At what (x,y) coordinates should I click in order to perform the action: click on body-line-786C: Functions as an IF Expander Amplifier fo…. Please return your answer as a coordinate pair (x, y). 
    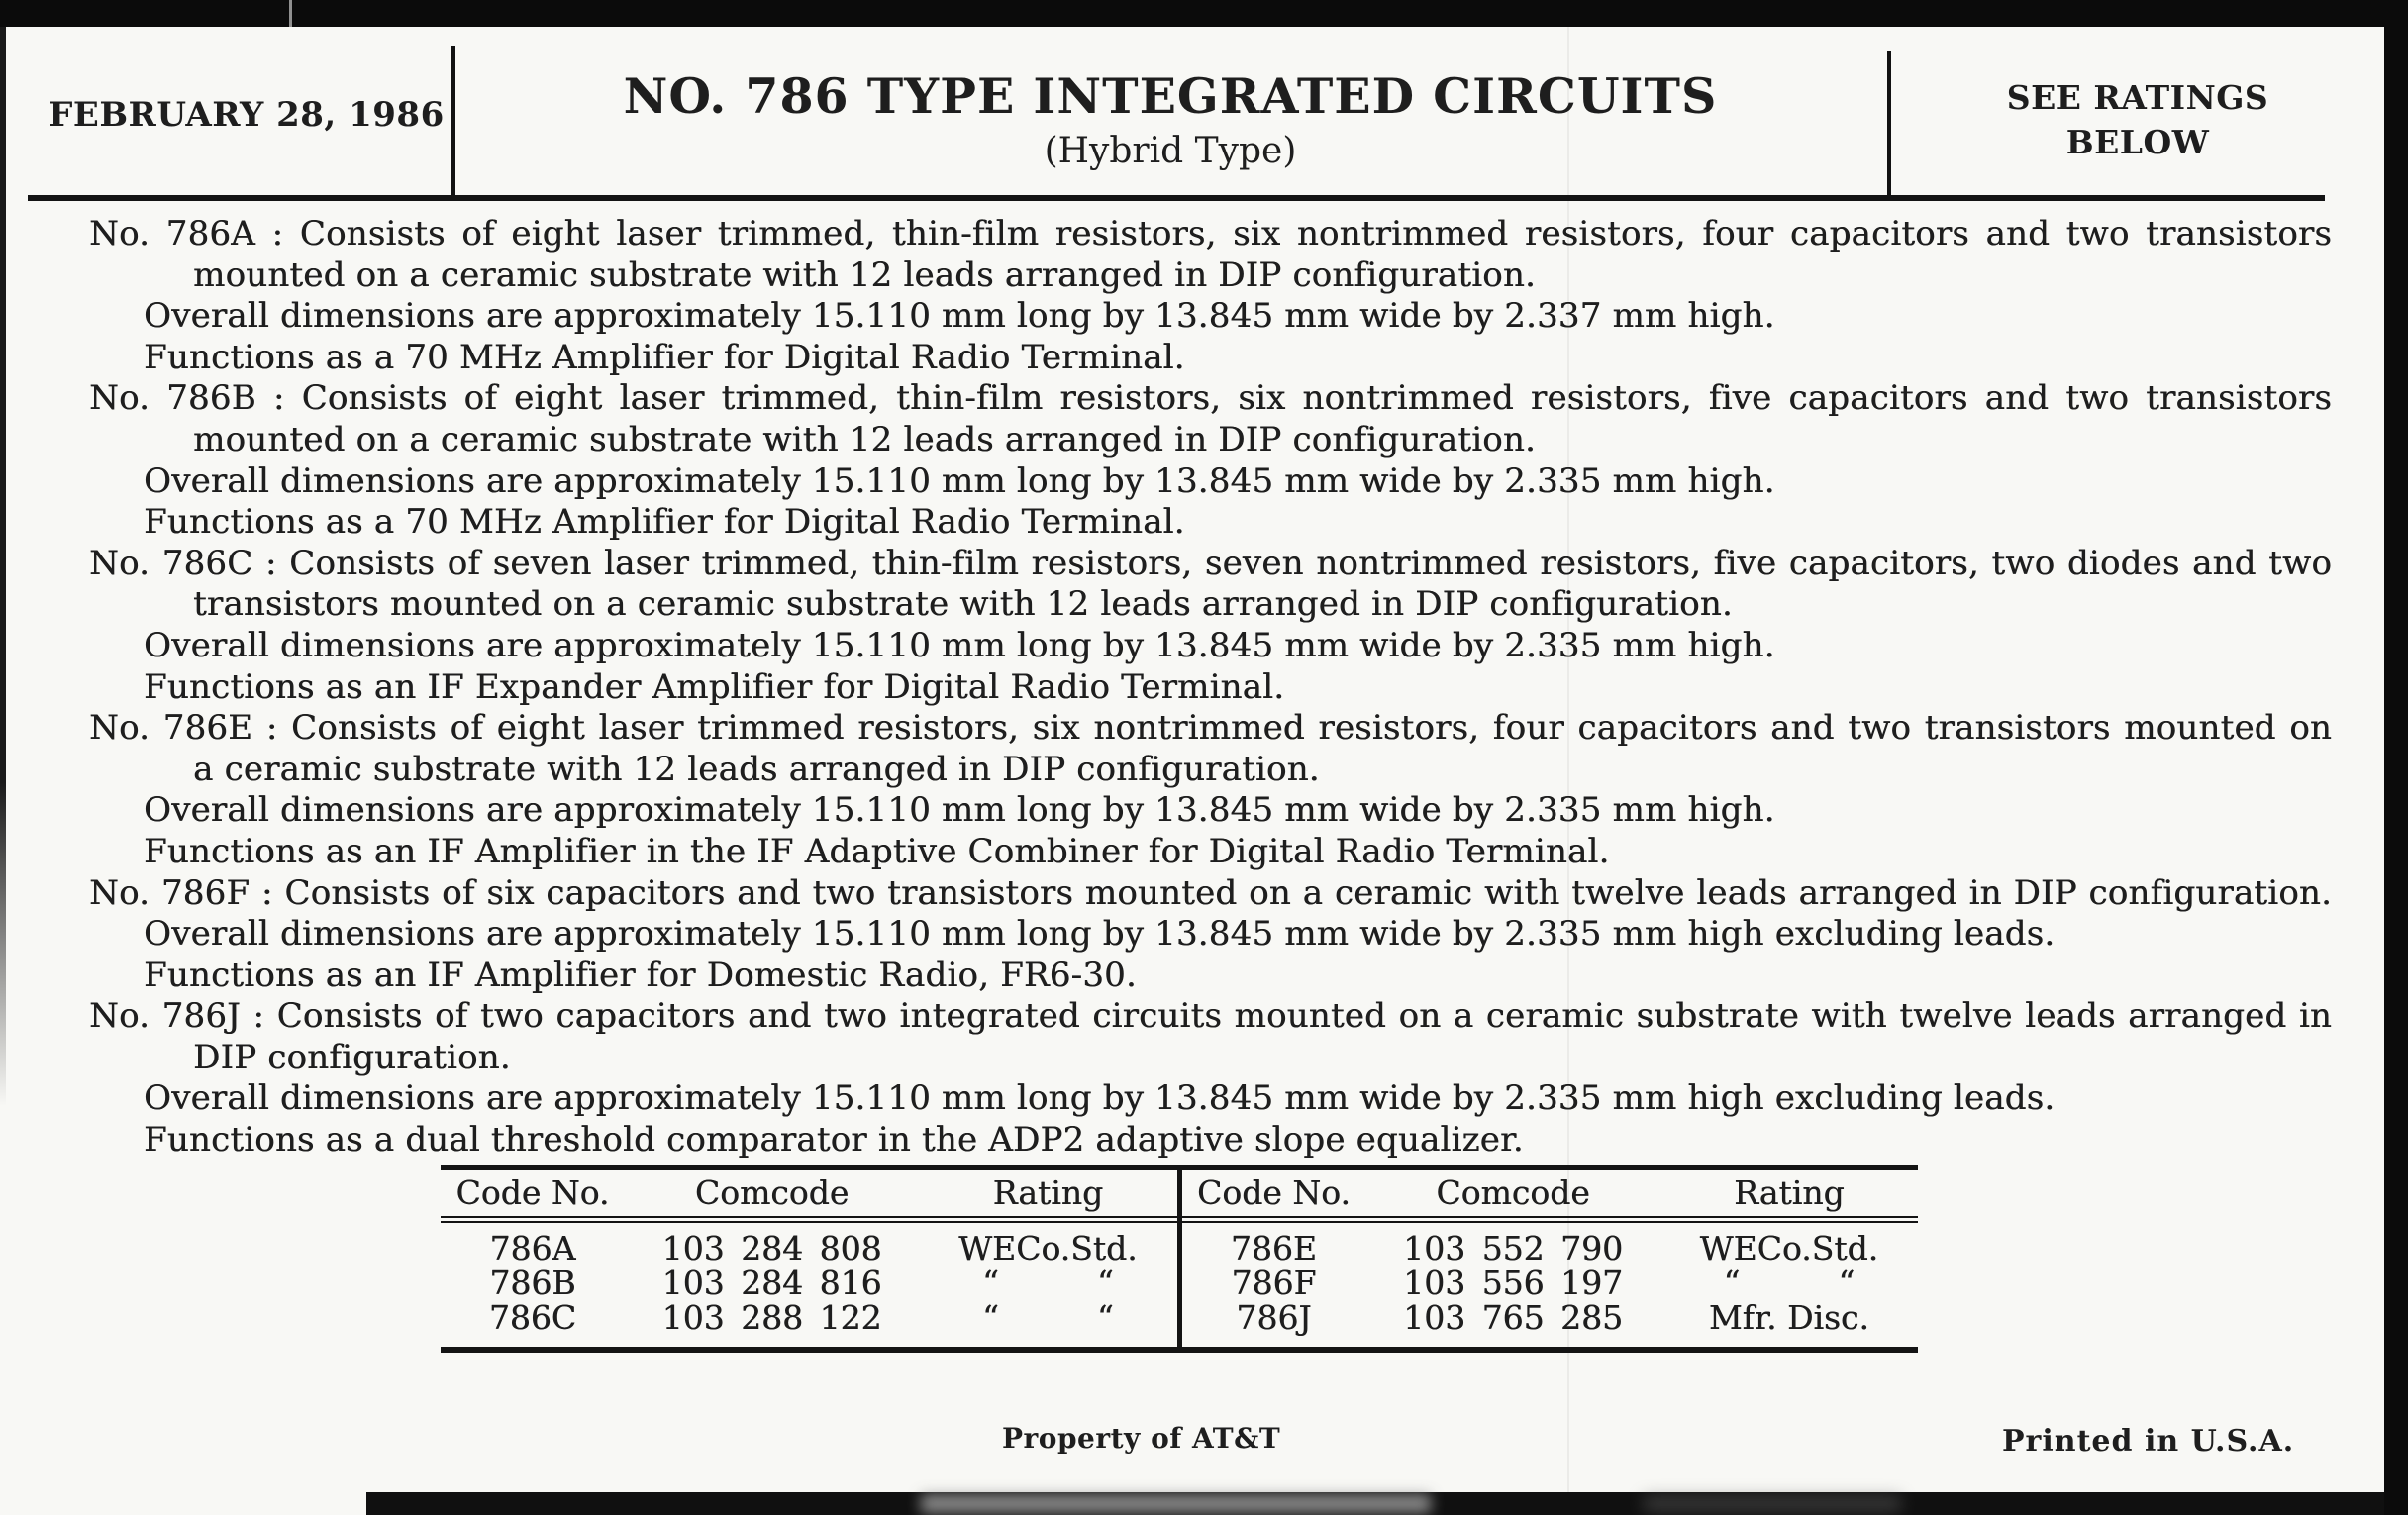
    Looking at the image, I should click on (714, 687).